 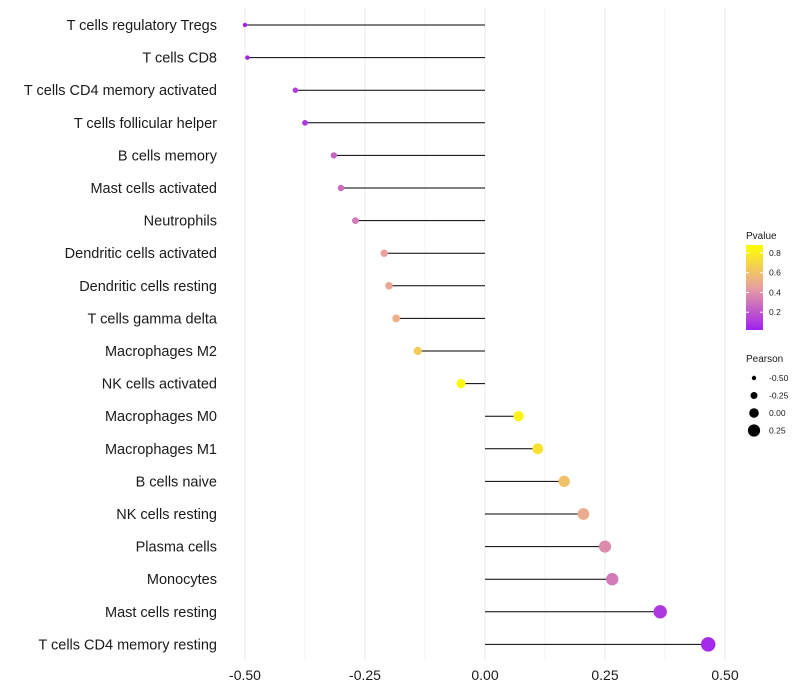 What do you see at coordinates (153, 319) in the screenshot?
I see `category-label: T cells gamma delta` at bounding box center [153, 319].